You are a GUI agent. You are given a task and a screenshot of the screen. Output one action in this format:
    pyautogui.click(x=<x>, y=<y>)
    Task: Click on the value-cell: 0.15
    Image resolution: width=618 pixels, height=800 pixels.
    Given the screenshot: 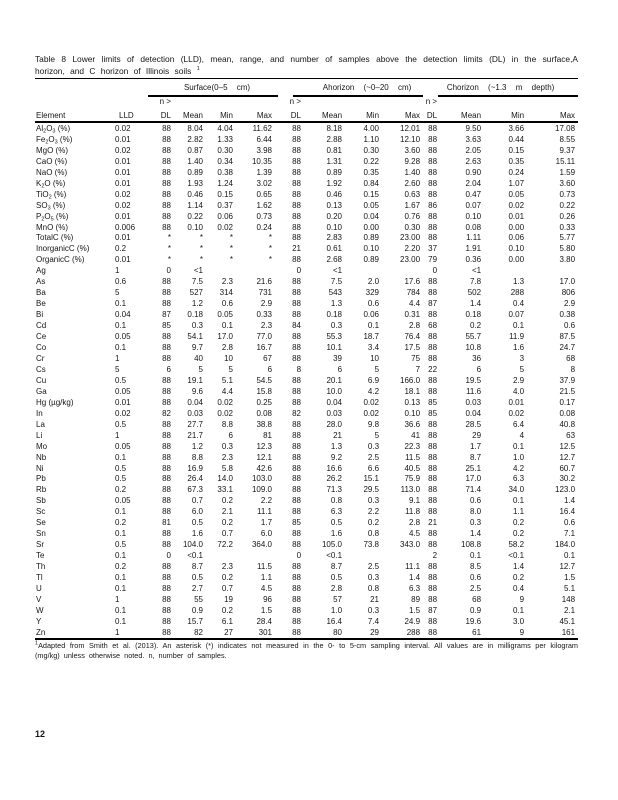 What is the action you would take?
    pyautogui.click(x=225, y=194)
    